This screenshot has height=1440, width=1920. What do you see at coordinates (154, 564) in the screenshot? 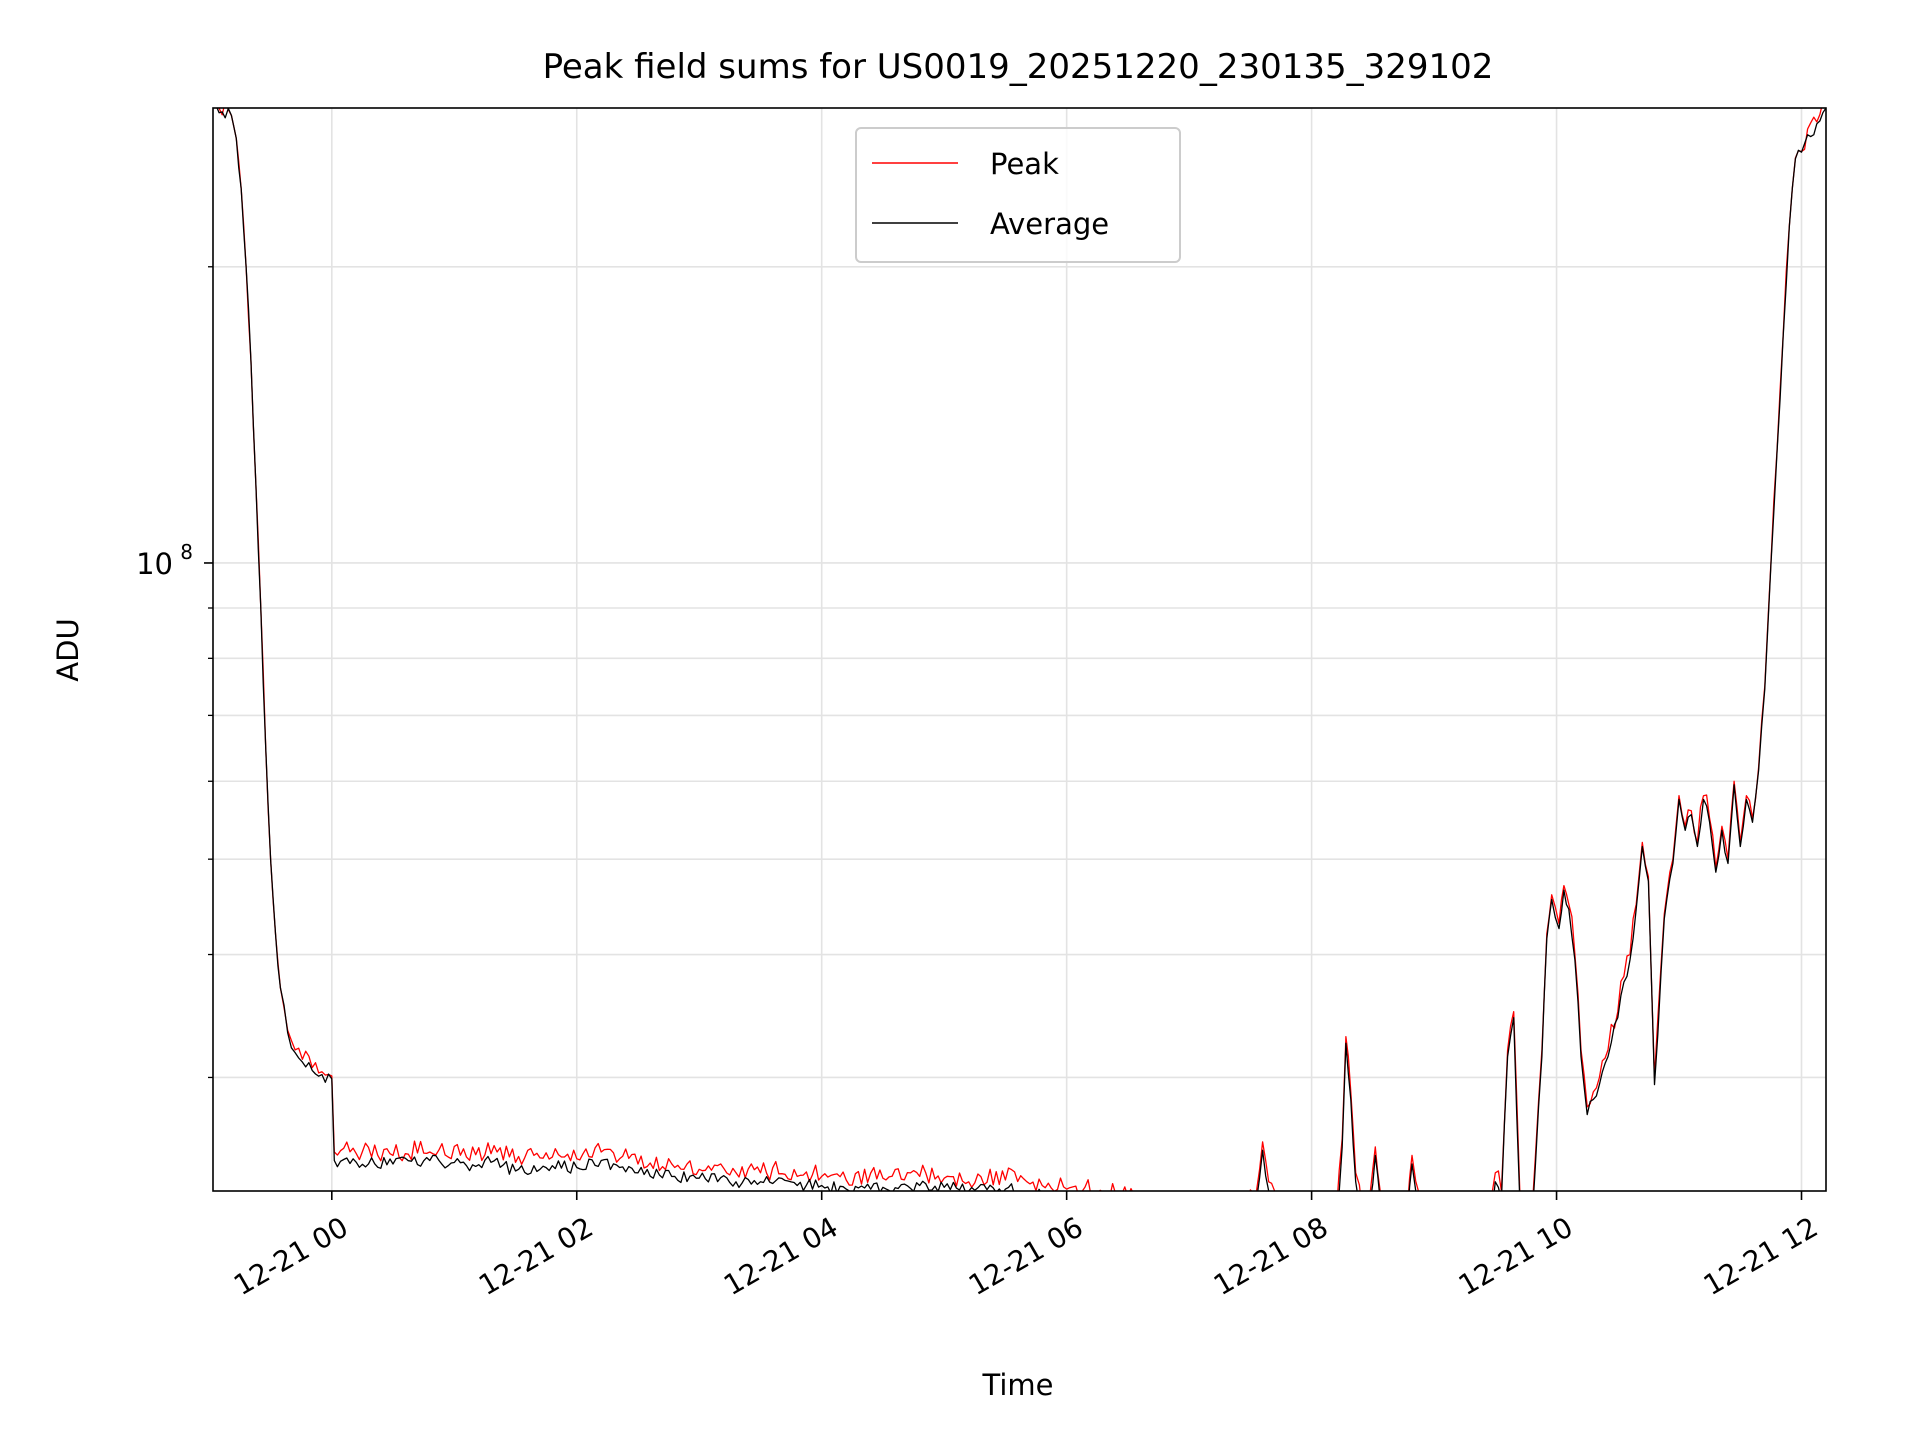
I see `y-tick-label: 10` at bounding box center [154, 564].